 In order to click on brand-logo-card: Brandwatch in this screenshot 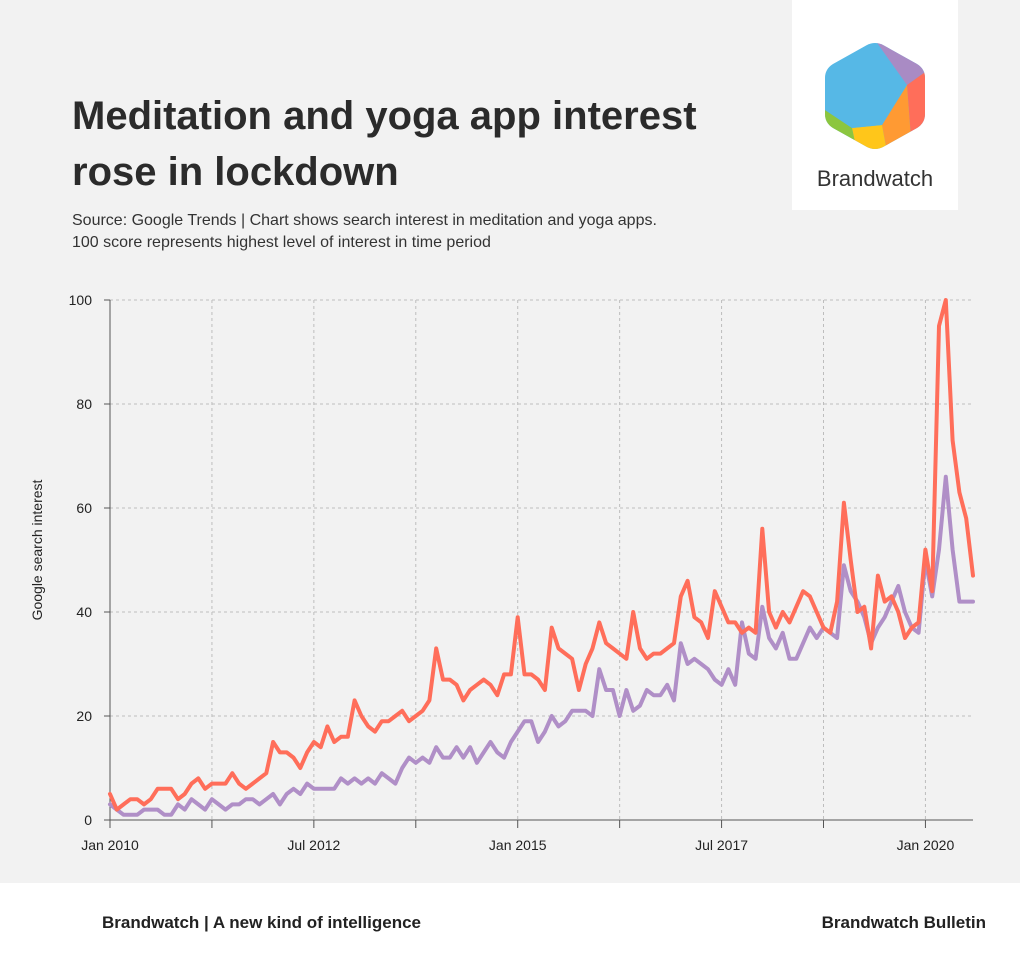, I will do `click(875, 105)`.